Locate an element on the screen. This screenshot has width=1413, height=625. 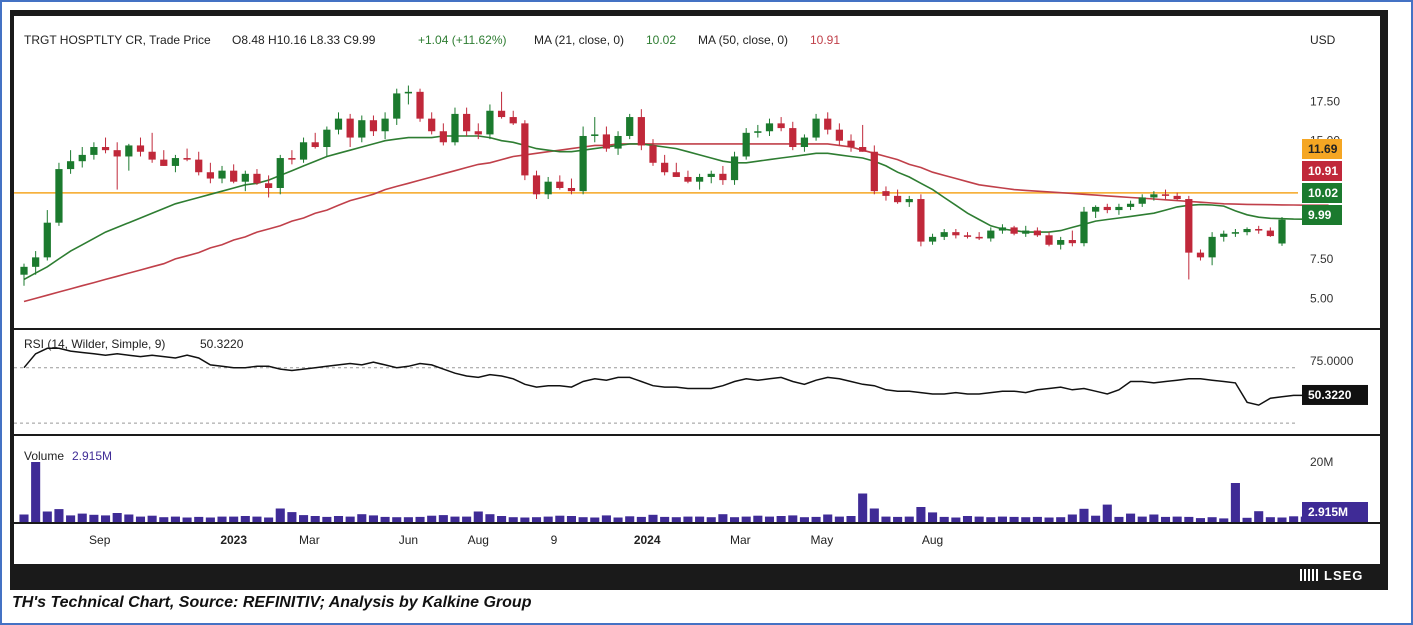
rsi-layer: 75.0000 50.3220 is located at coordinates (691, 385).